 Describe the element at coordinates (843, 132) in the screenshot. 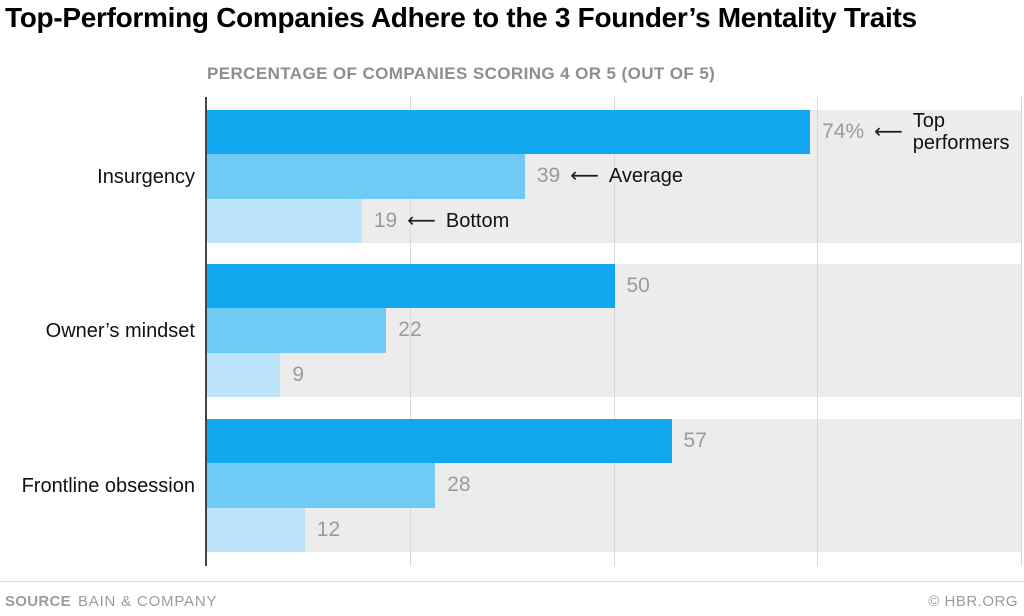

I see `value-label: 74%` at that location.